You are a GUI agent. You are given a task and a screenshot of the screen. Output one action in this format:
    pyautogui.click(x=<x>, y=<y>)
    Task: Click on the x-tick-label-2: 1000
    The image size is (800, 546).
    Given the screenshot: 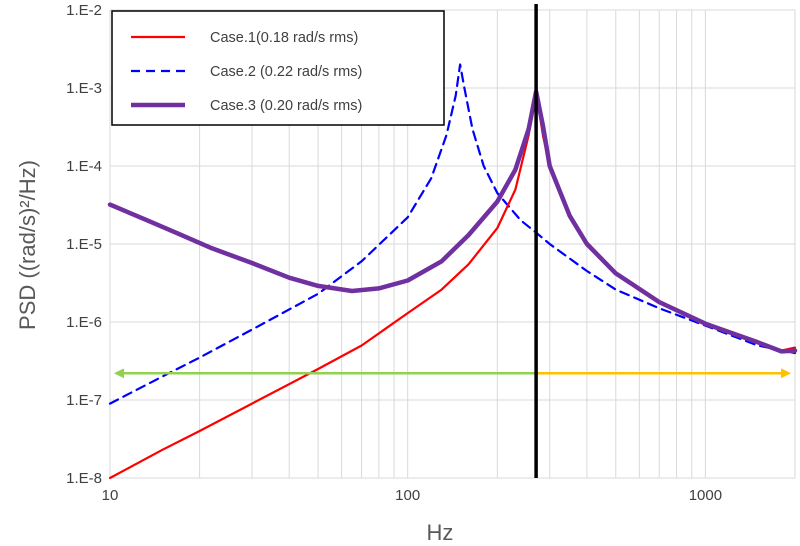 What is the action you would take?
    pyautogui.click(x=705, y=495)
    